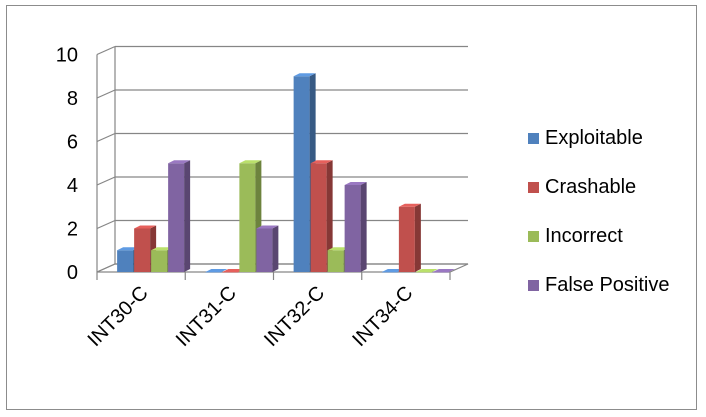  What do you see at coordinates (72, 230) in the screenshot?
I see `y-tick-label: 2` at bounding box center [72, 230].